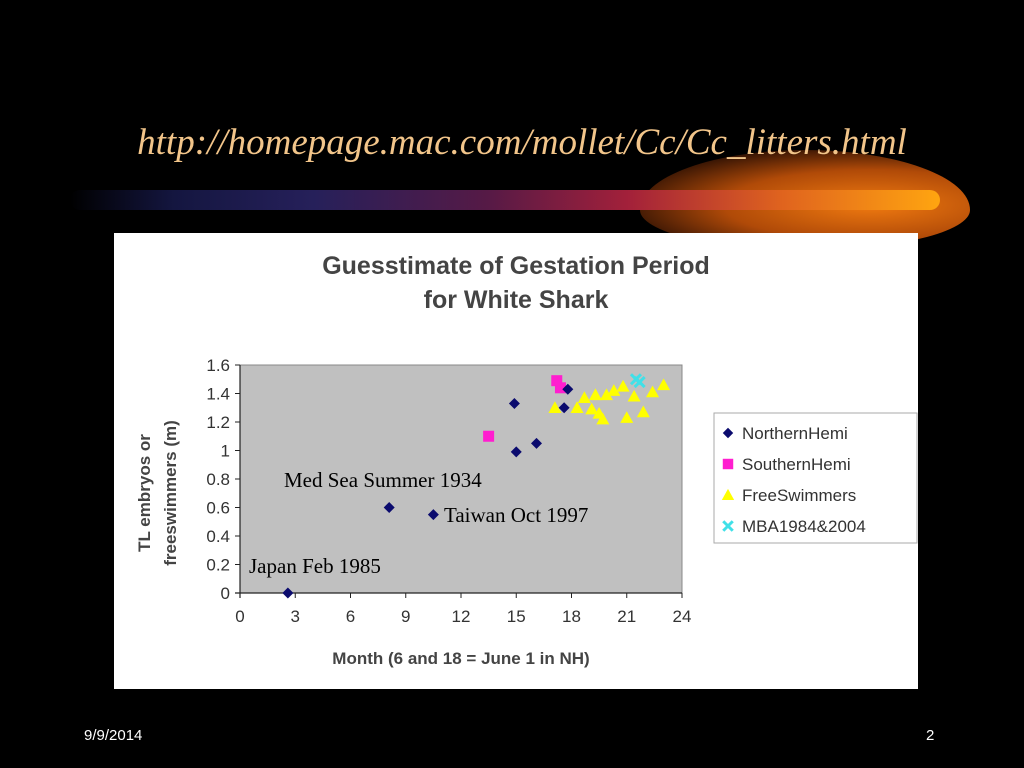  What do you see at coordinates (516, 300) in the screenshot?
I see `chart-title-line: for White Shark` at bounding box center [516, 300].